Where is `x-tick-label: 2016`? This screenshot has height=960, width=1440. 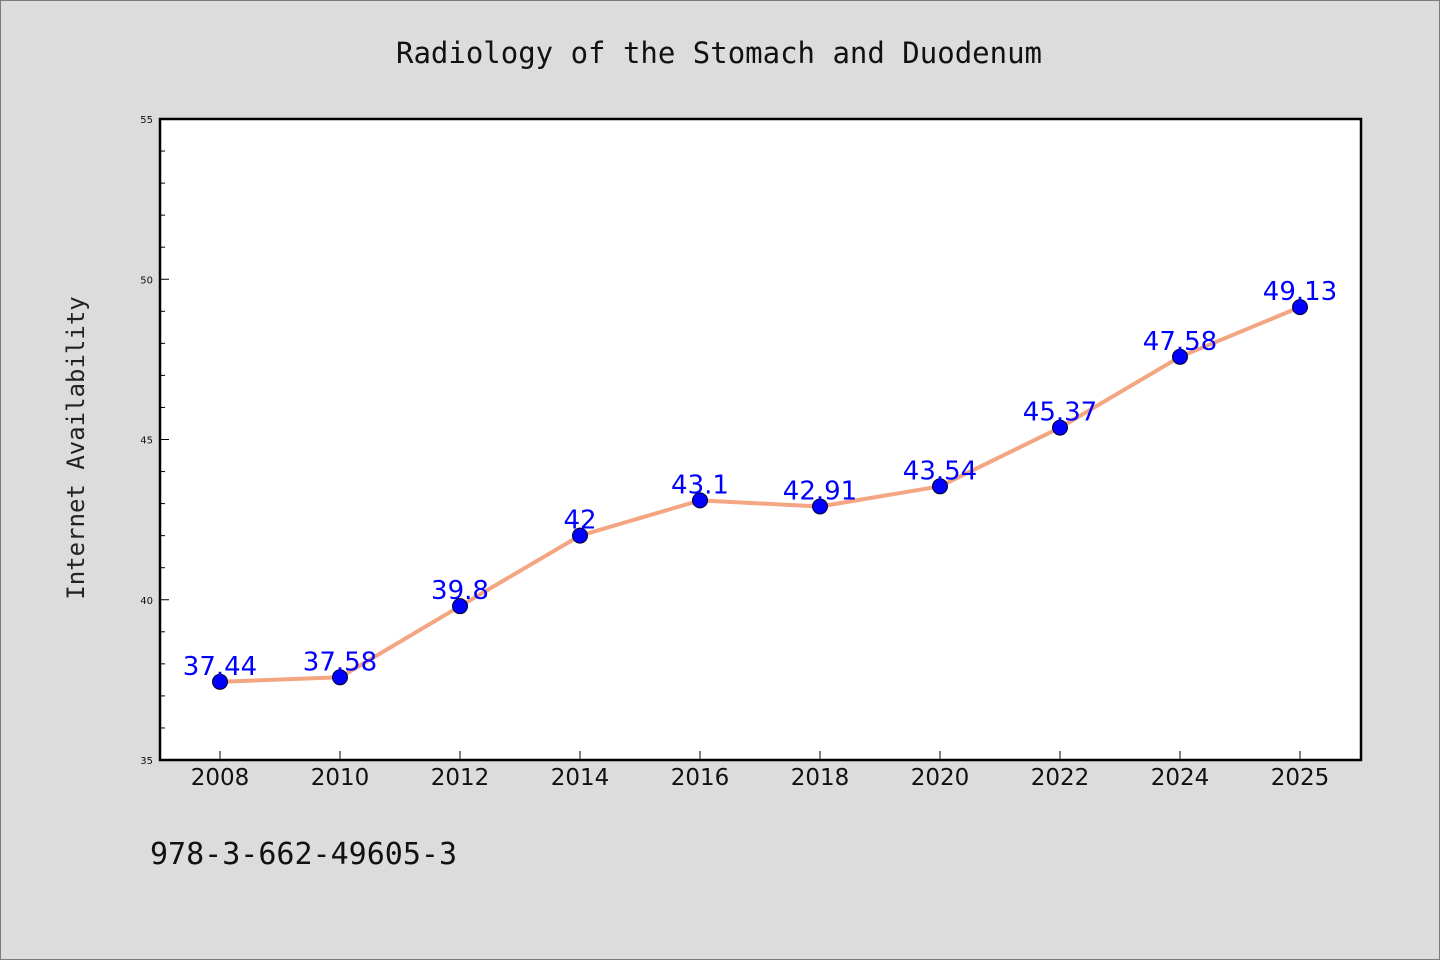
x-tick-label: 2016 is located at coordinates (700, 778).